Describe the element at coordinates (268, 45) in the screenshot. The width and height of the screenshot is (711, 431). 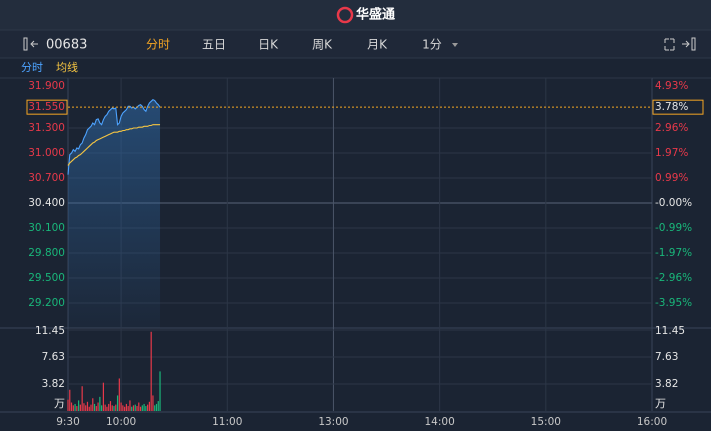
I see `tab: 日K` at that location.